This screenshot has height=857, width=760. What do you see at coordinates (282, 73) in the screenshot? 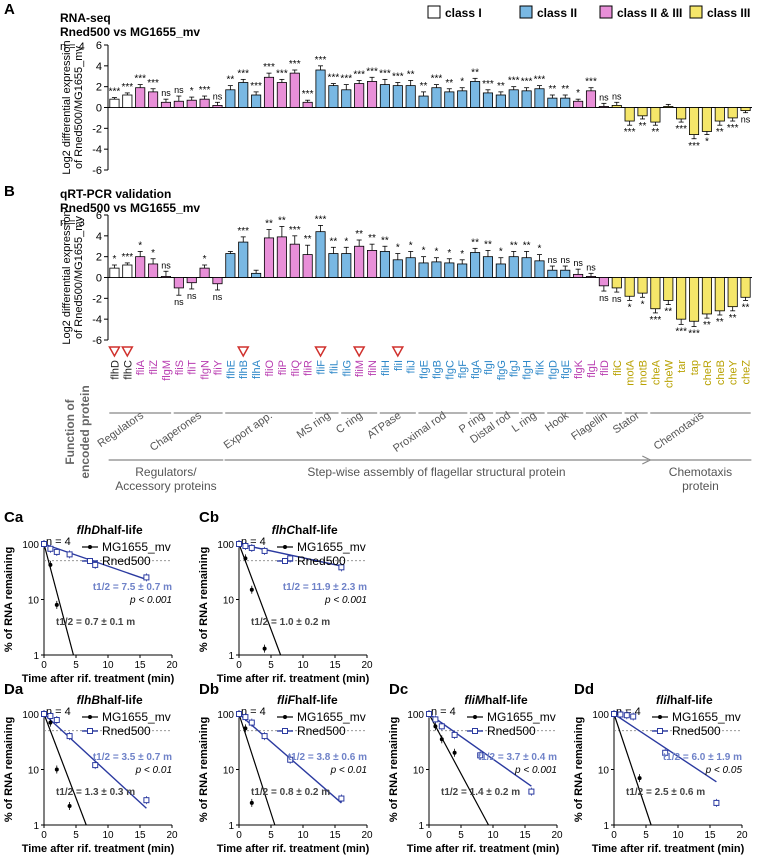
I see `significance-fliP: ***` at bounding box center [282, 73].